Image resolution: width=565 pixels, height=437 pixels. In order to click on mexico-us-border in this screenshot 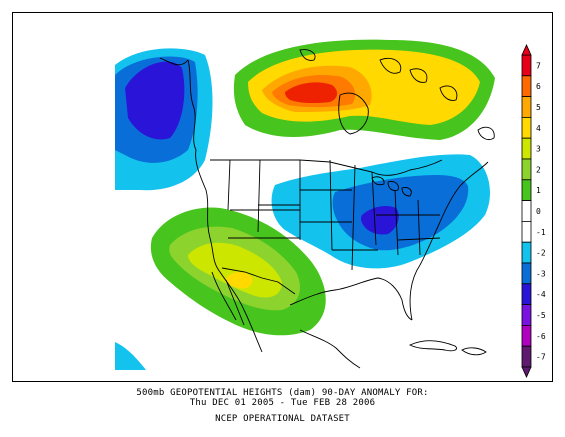, I will do `click(258, 281)`.